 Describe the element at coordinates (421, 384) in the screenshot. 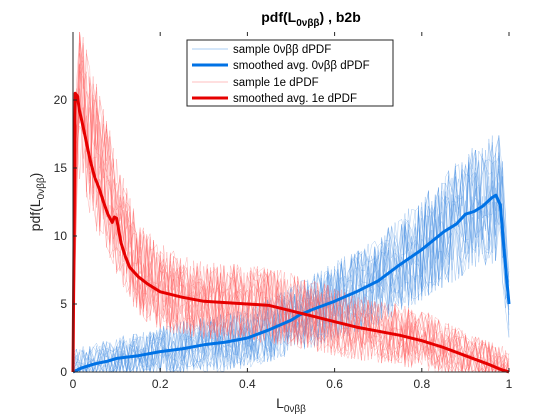

I see `x-tick-label: 0.8` at that location.